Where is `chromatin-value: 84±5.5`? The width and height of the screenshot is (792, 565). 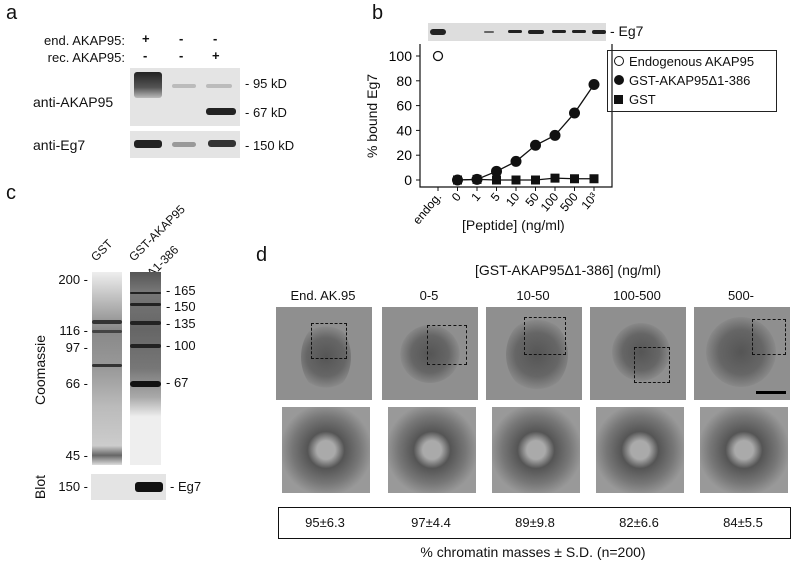 chromatin-value: 84±5.5 is located at coordinates (743, 522).